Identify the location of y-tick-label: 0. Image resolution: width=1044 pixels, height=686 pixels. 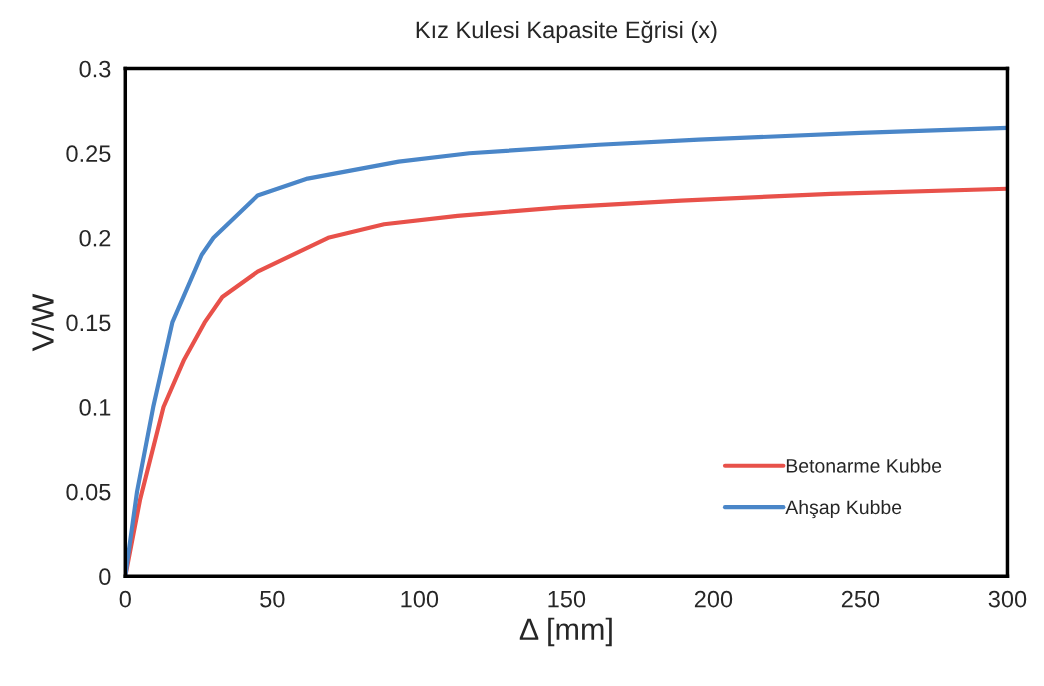
(105, 577).